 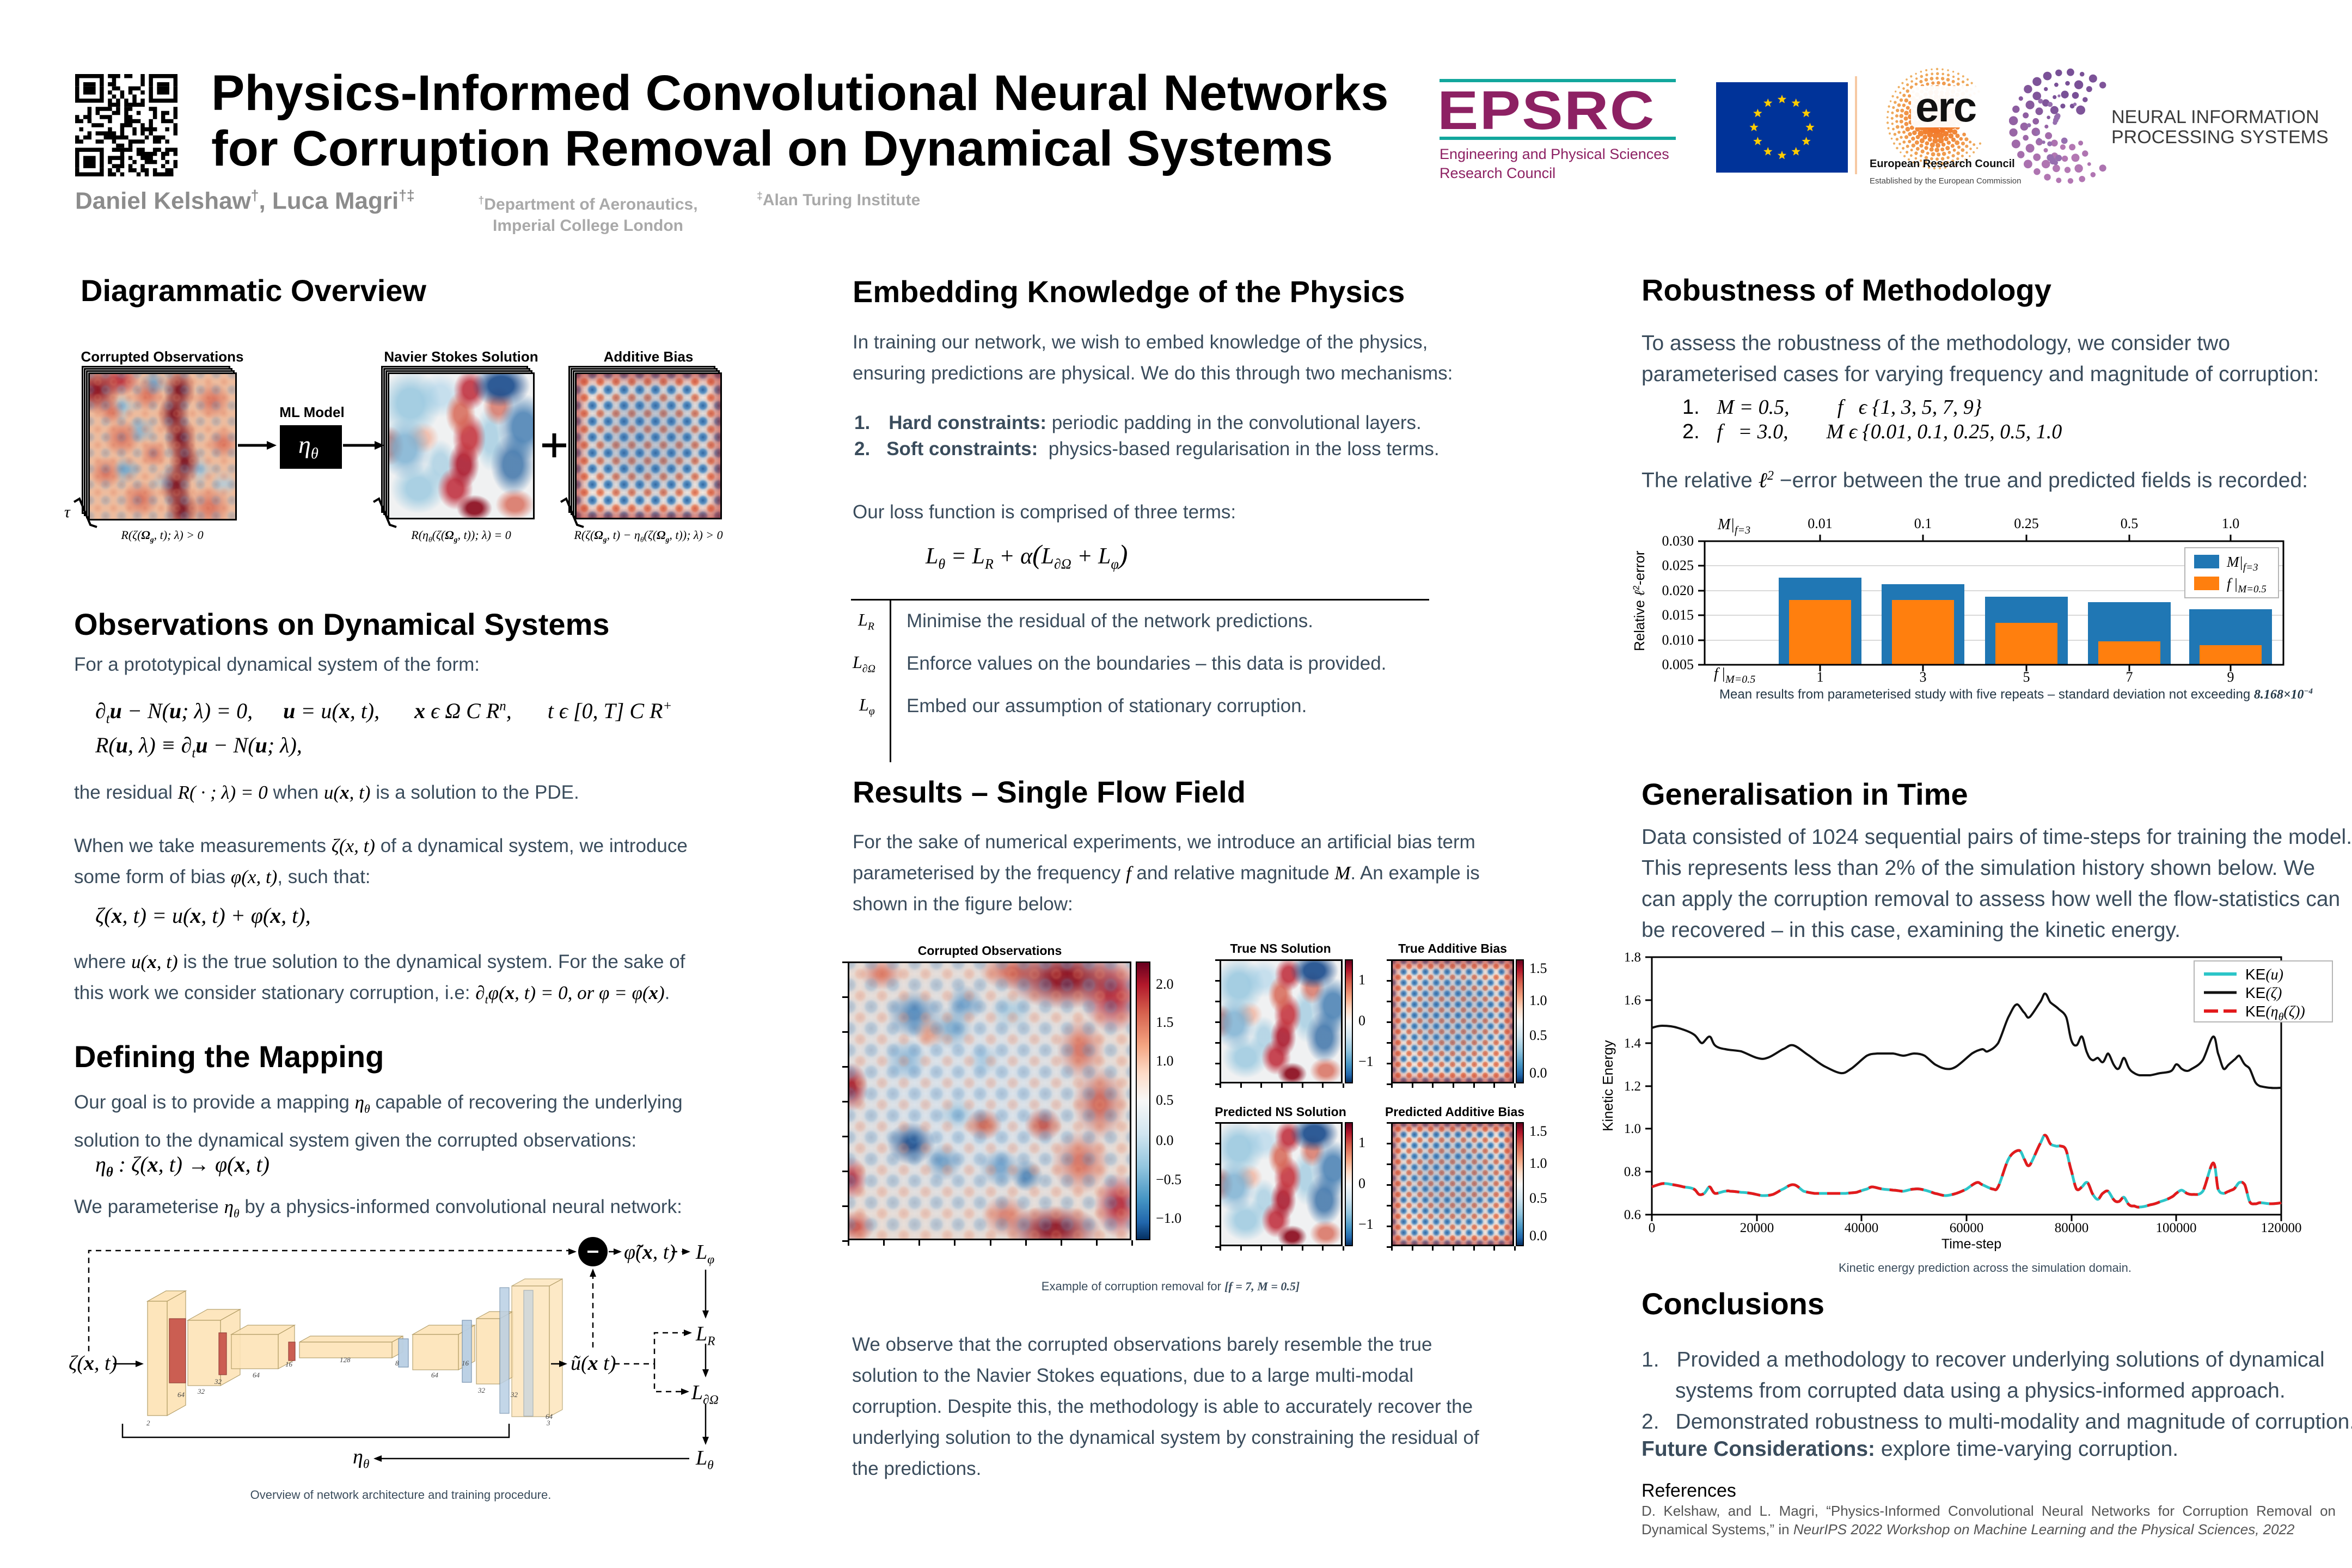 I want to click on svg-text: 8, so click(x=397, y=1363).